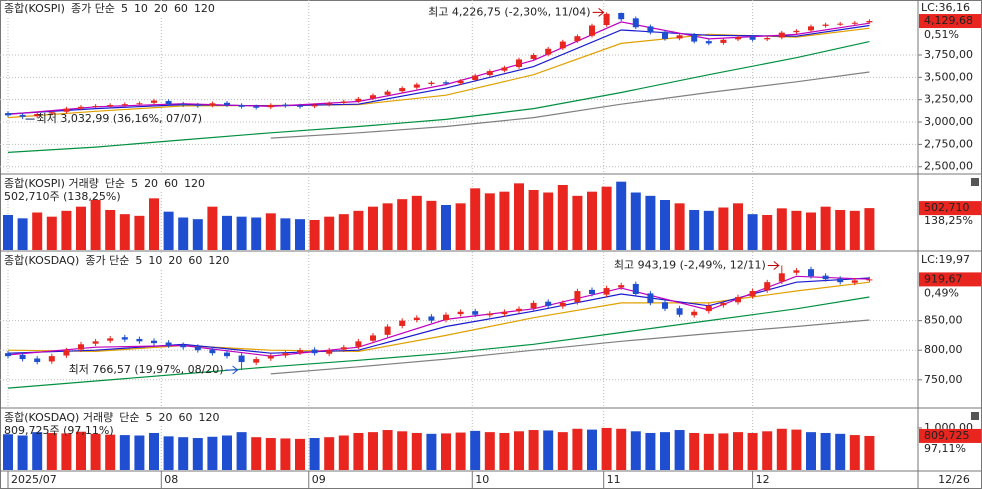 This screenshot has height=489, width=982. Describe the element at coordinates (614, 479) in the screenshot. I see `x-tick-label: 11` at that location.